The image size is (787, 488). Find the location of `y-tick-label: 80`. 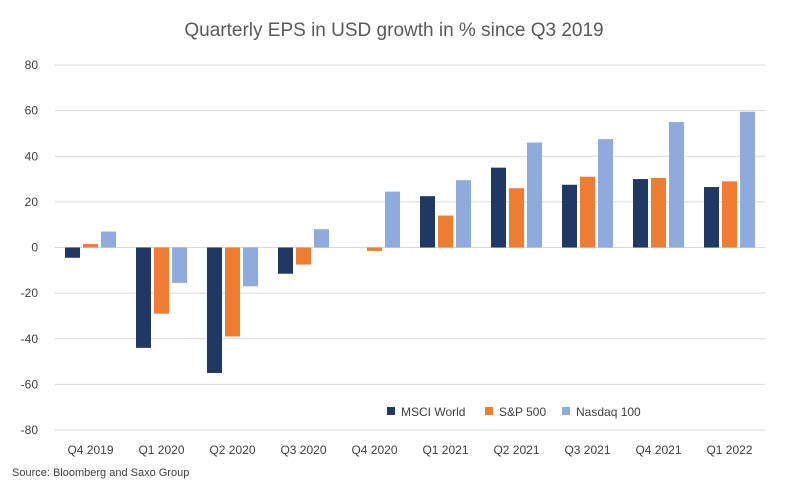

y-tick-label: 80 is located at coordinates (32, 65).